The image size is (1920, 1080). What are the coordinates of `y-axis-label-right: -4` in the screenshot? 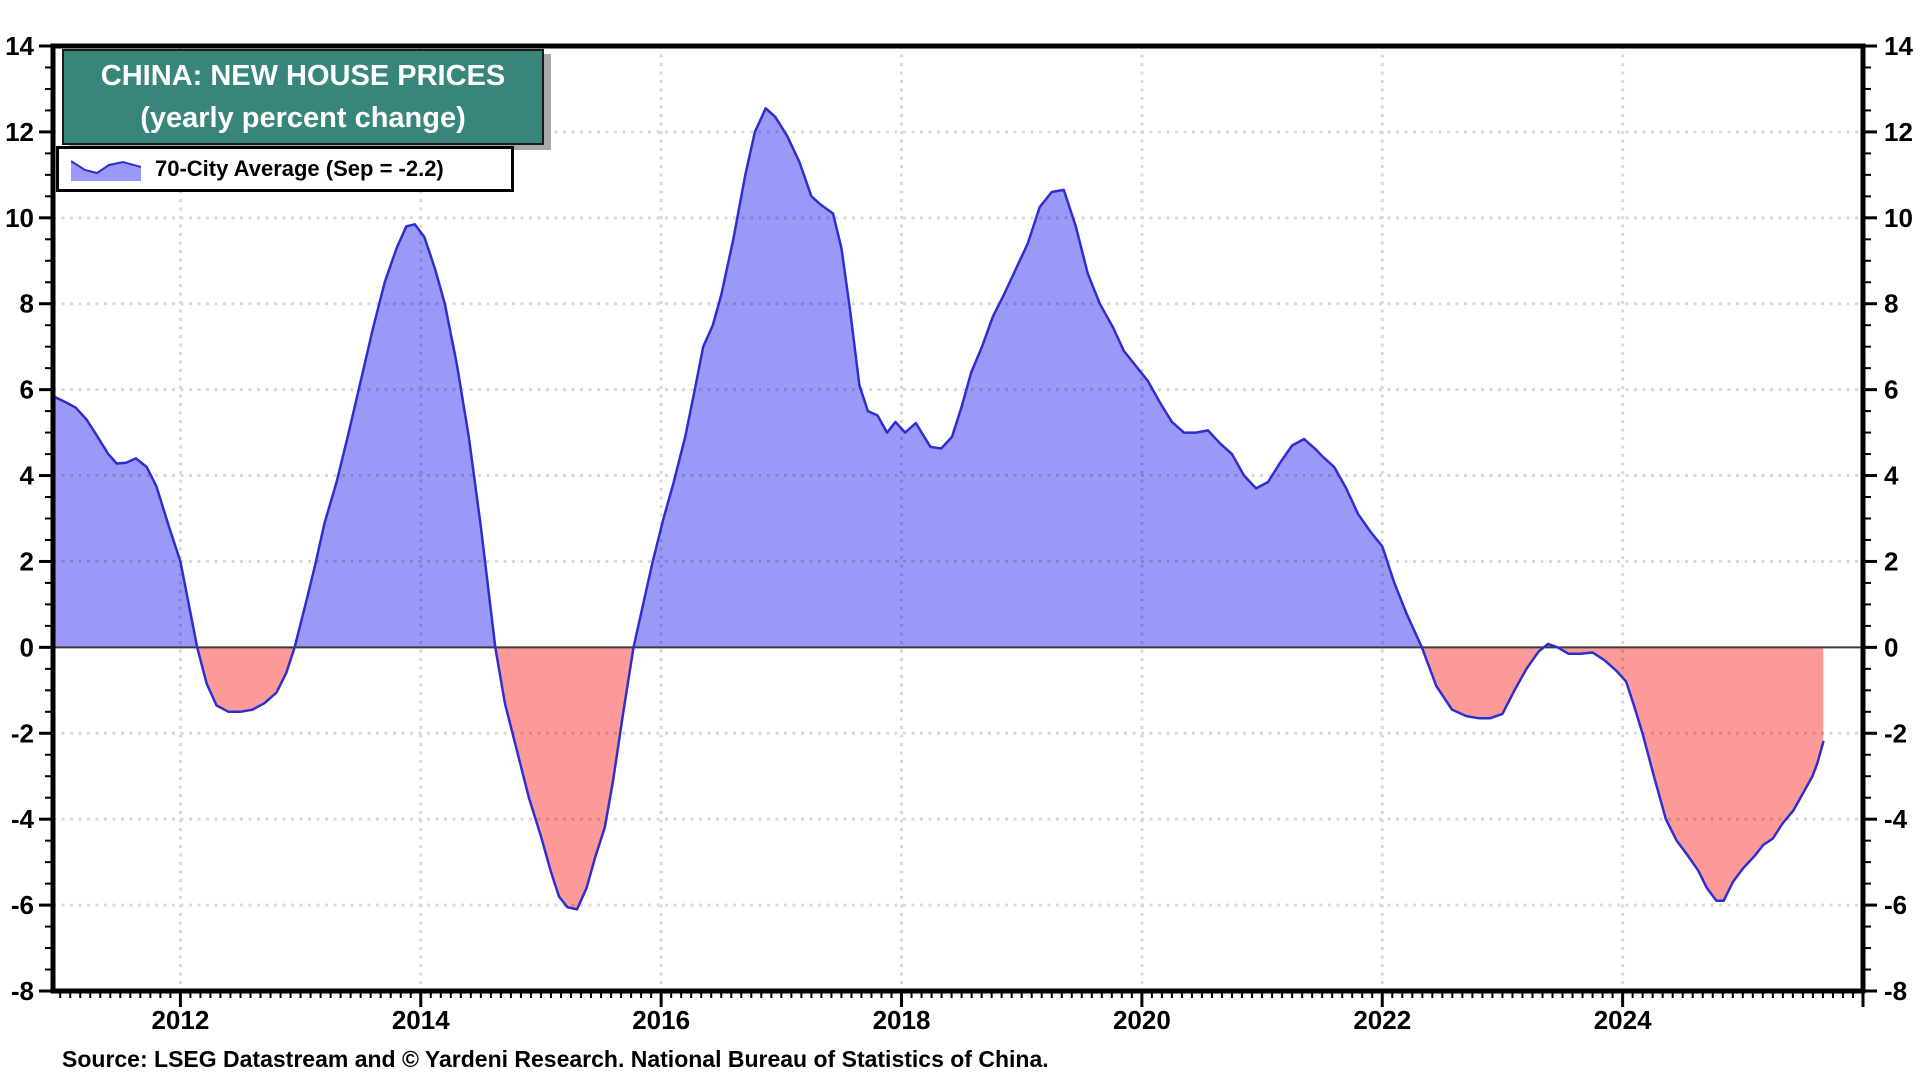 It's located at (1896, 819).